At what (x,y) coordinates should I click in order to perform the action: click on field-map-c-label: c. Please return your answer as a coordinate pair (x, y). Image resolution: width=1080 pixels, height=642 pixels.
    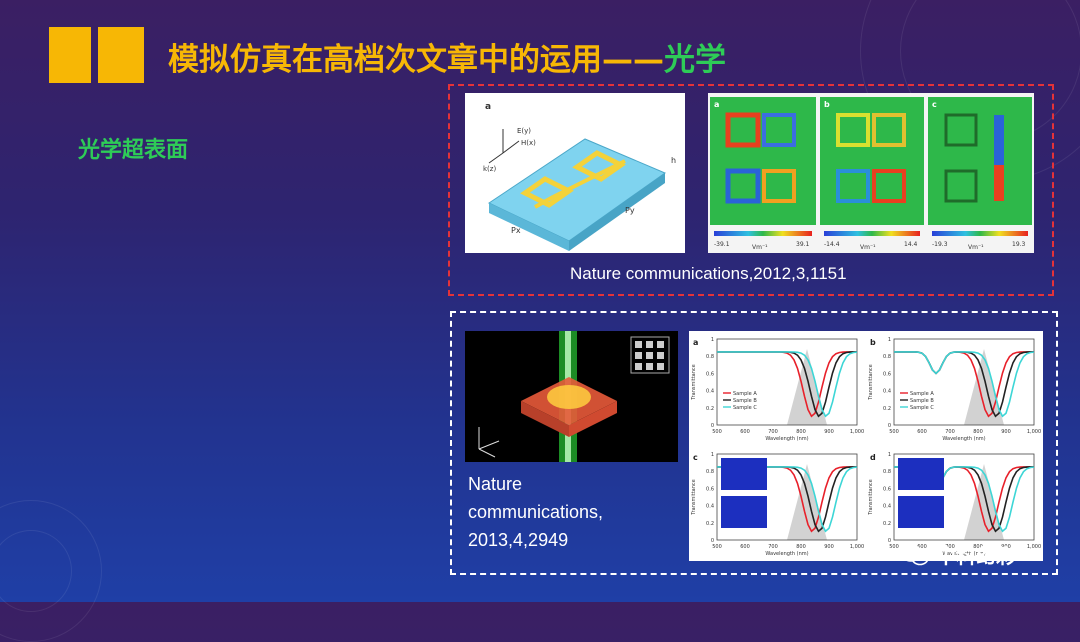
    Looking at the image, I should click on (934, 104).